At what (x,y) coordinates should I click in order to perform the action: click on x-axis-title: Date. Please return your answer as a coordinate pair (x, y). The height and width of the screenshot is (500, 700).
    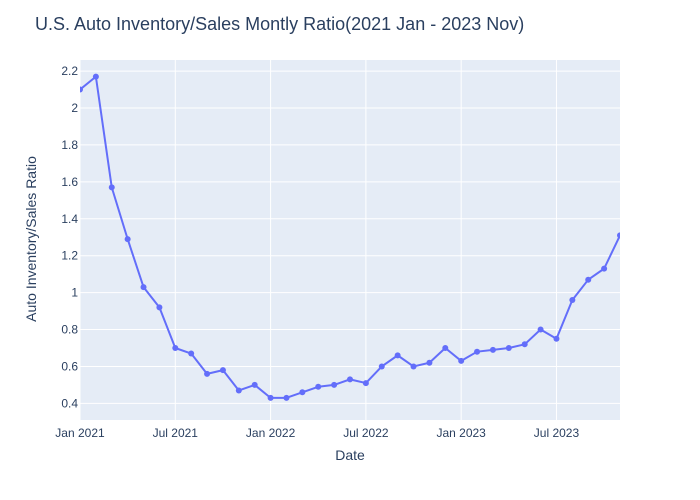
    Looking at the image, I should click on (350, 455).